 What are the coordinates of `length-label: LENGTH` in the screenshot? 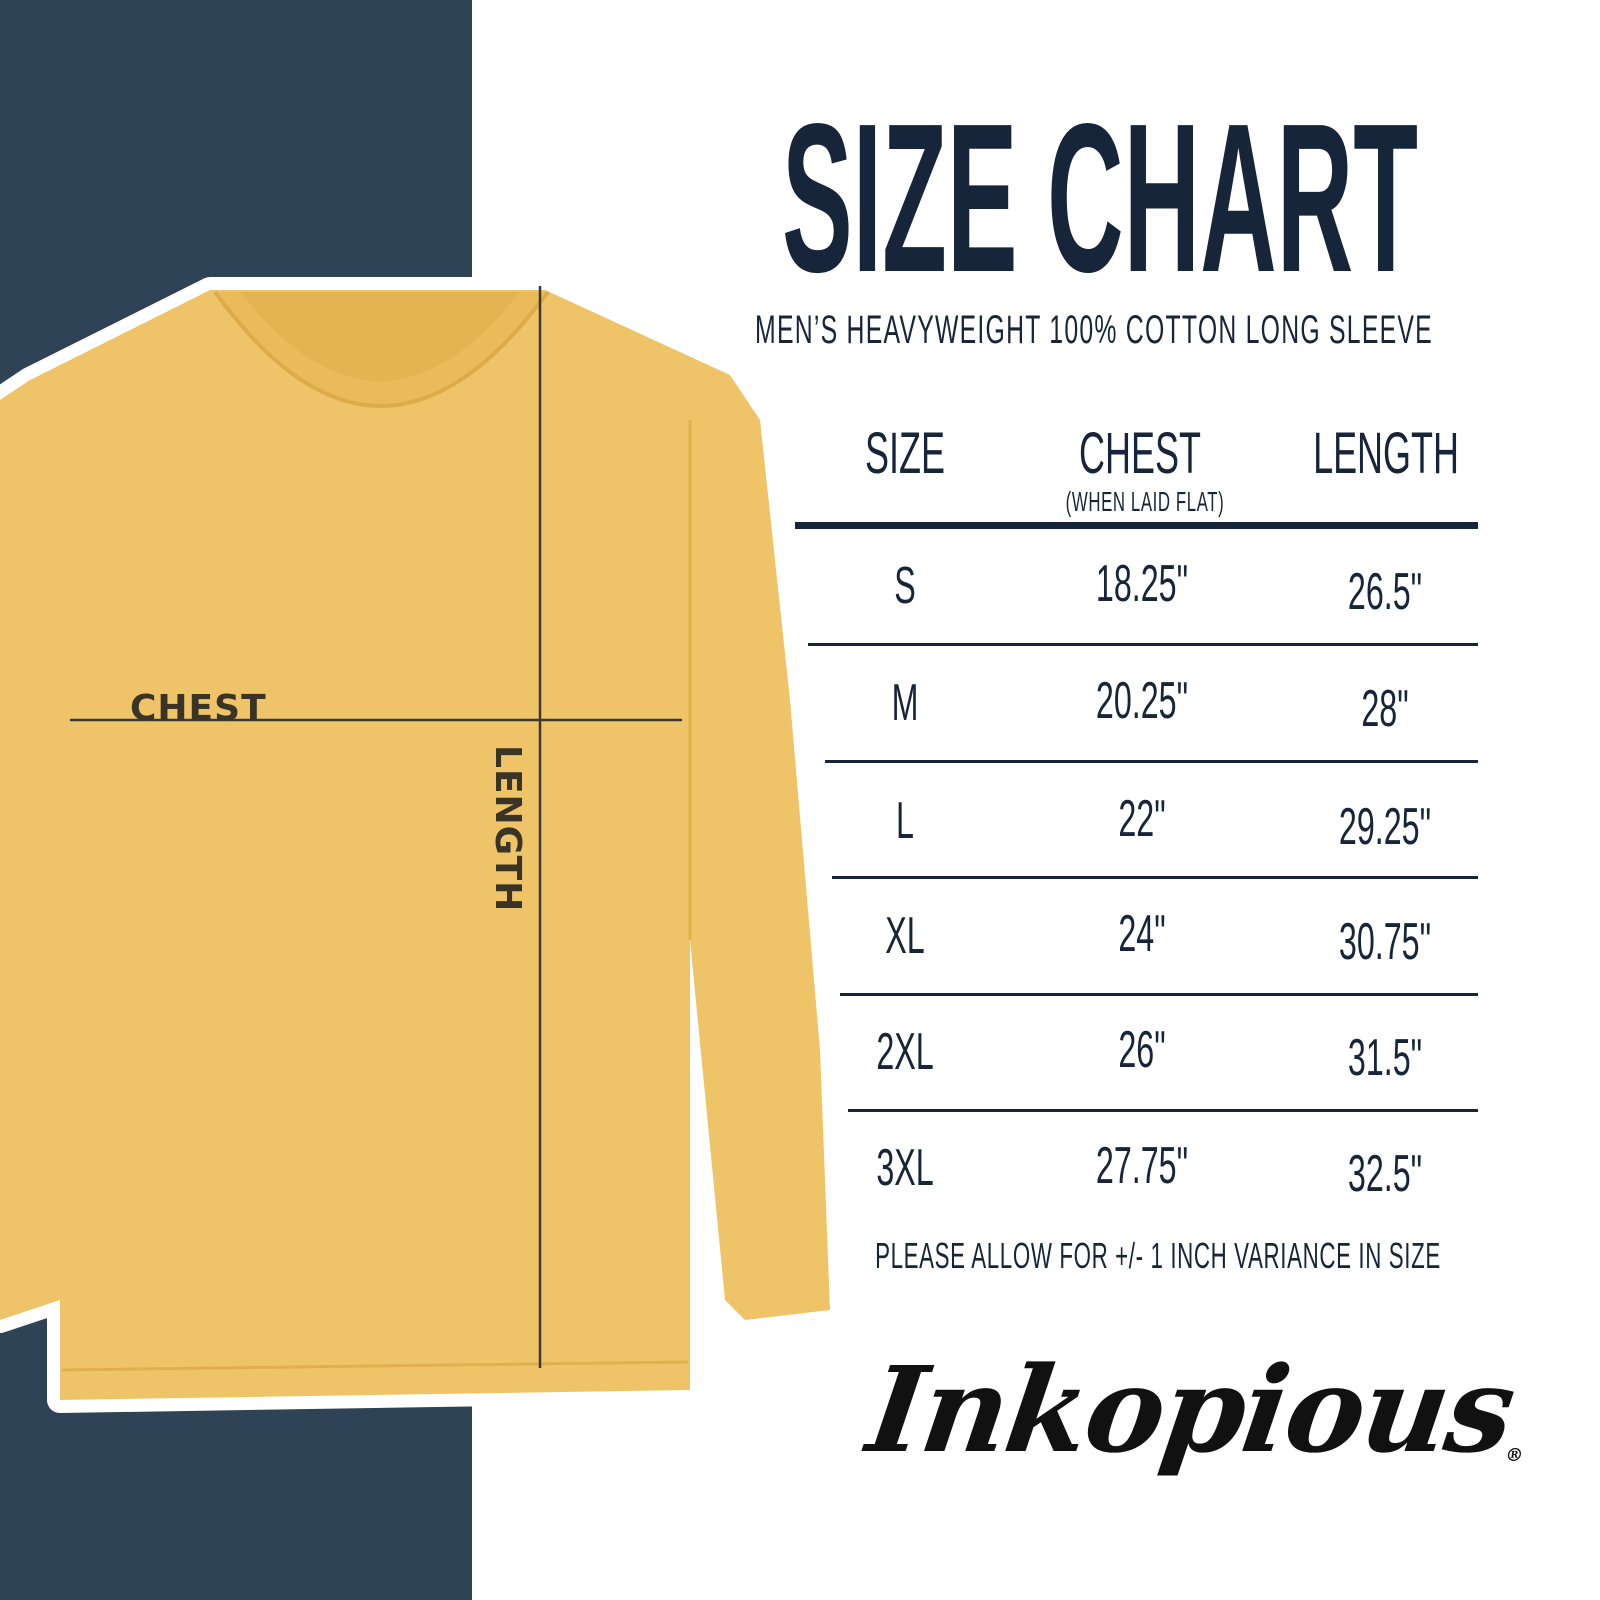 It's located at (507, 829).